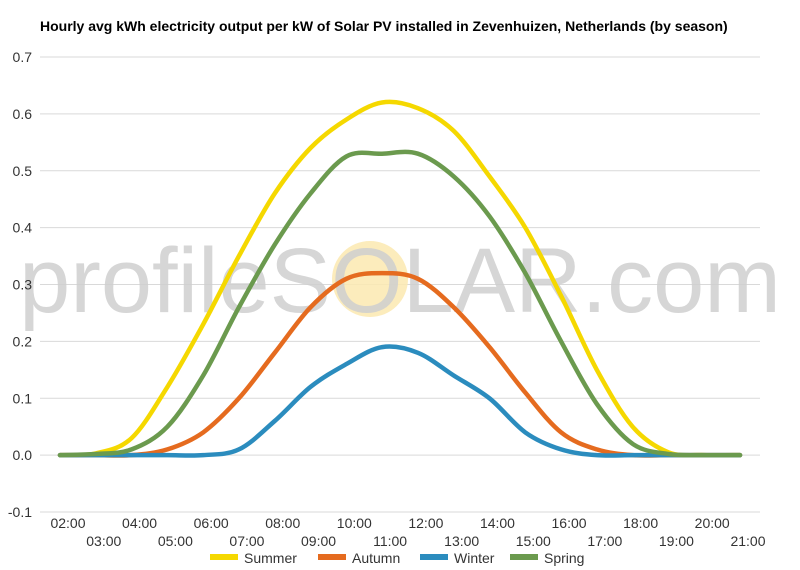 This screenshot has height=570, width=800. What do you see at coordinates (533, 541) in the screenshot?
I see `x-tick-label: 15:00` at bounding box center [533, 541].